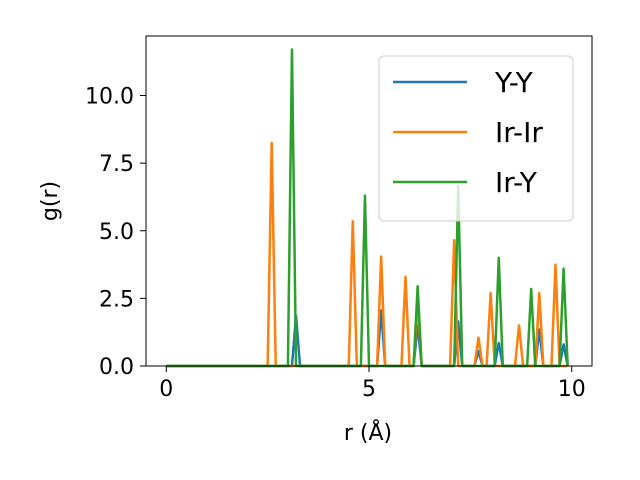  I want to click on legend: Y-Y Ir-Ir Ir-Y, so click(476, 138).